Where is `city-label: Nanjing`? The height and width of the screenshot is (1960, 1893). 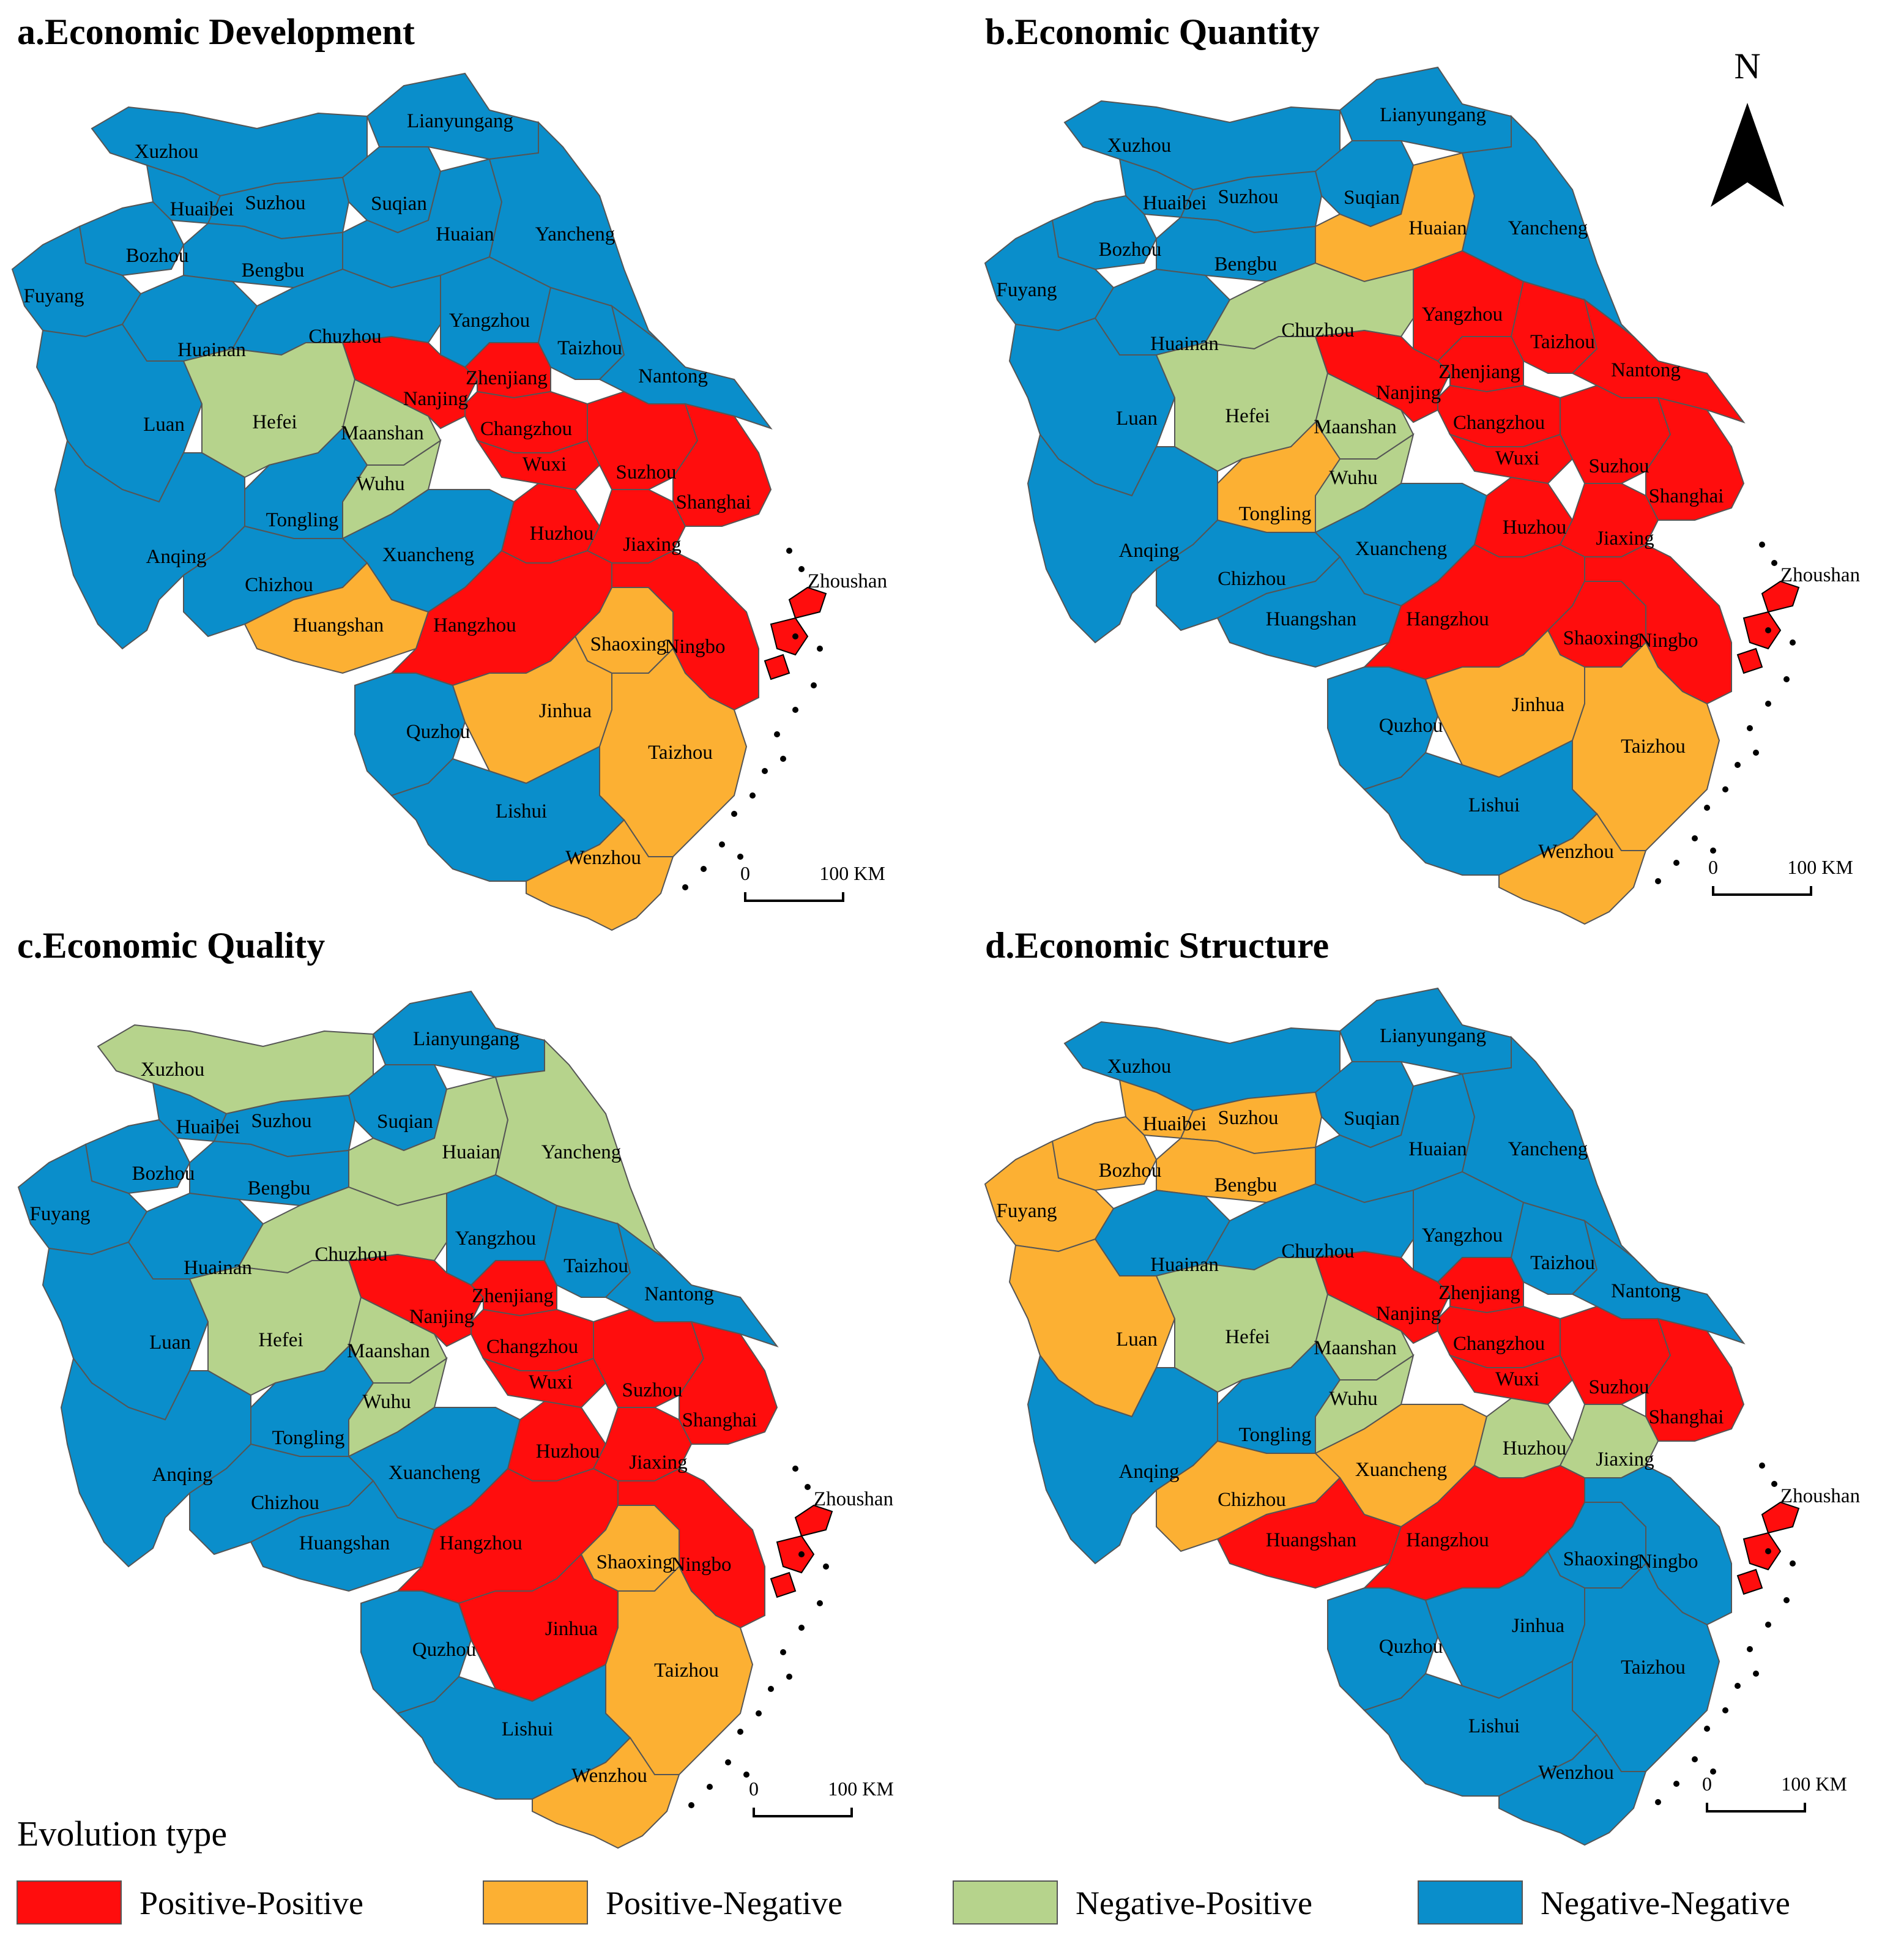
city-label: Nanjing is located at coordinates (1409, 1314).